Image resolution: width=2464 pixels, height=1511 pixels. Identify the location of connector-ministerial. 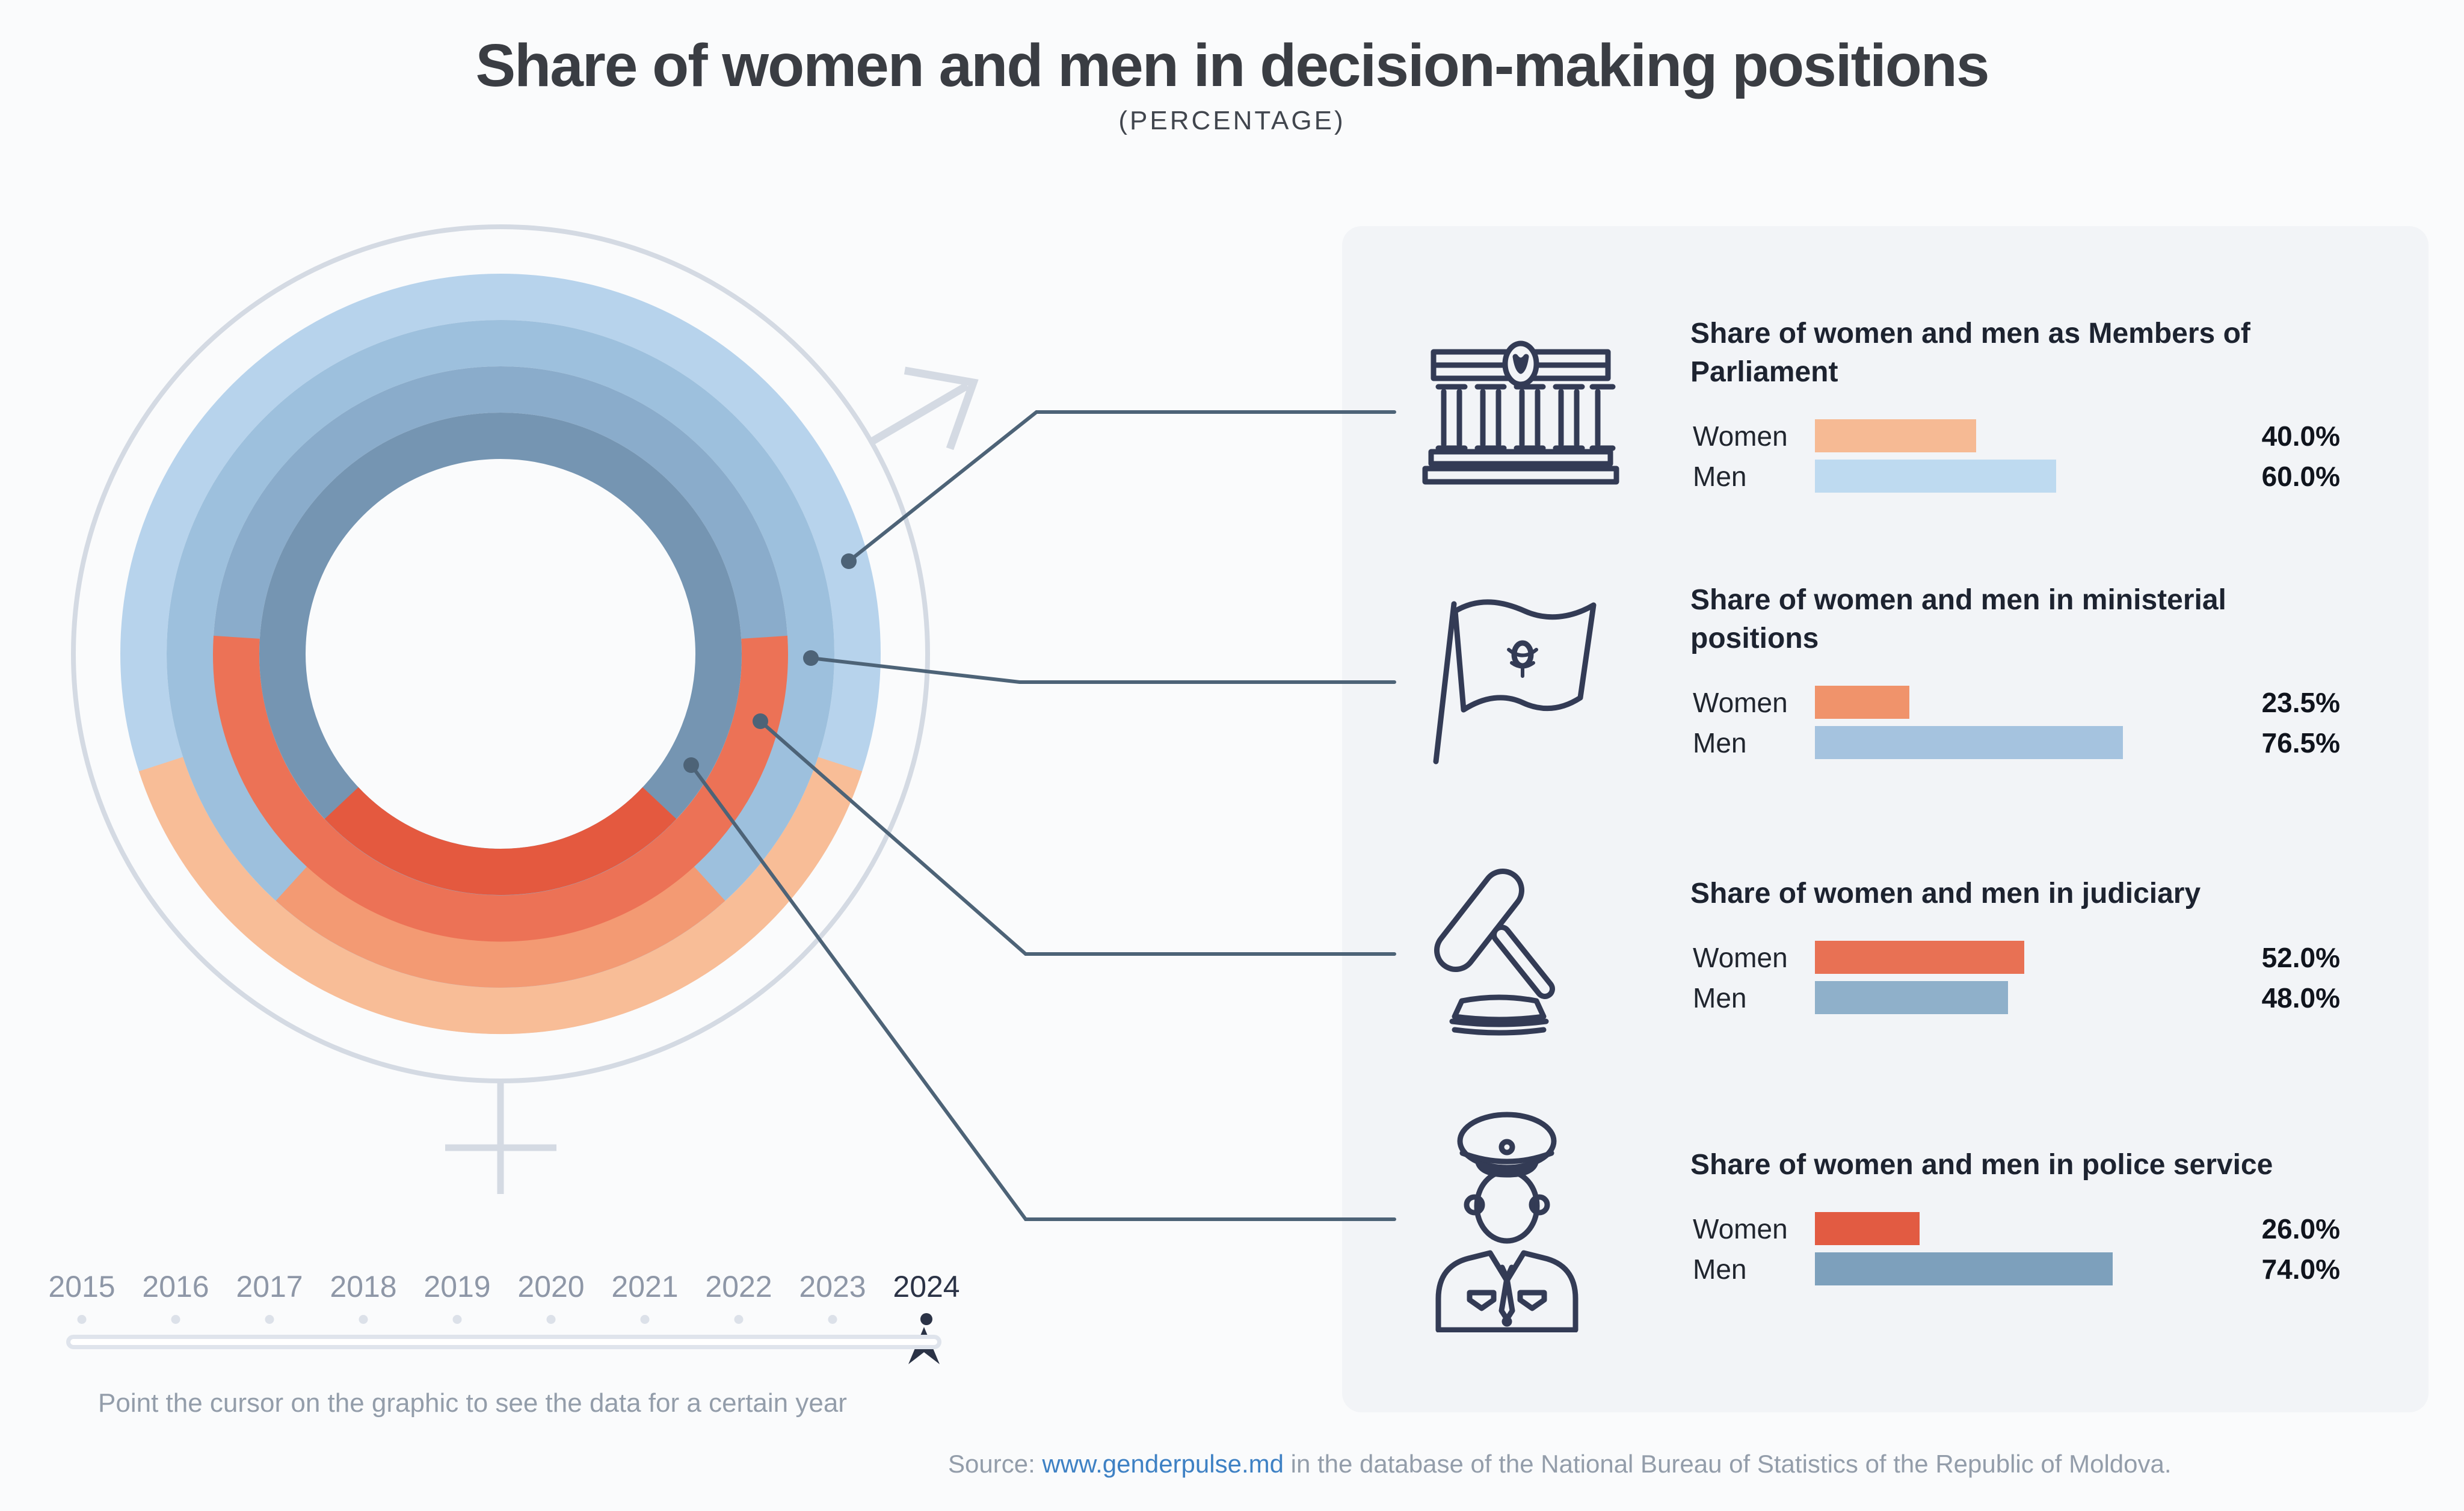
(1102, 670).